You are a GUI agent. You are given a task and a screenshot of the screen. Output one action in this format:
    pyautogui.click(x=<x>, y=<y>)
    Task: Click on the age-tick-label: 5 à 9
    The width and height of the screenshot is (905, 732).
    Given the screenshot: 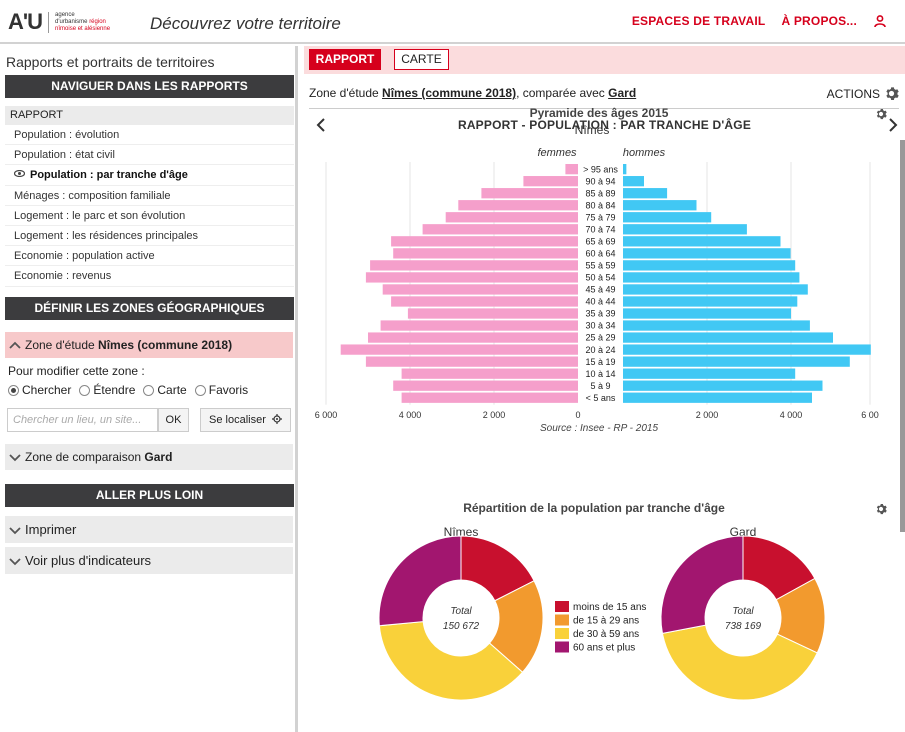 What is the action you would take?
    pyautogui.click(x=600, y=386)
    